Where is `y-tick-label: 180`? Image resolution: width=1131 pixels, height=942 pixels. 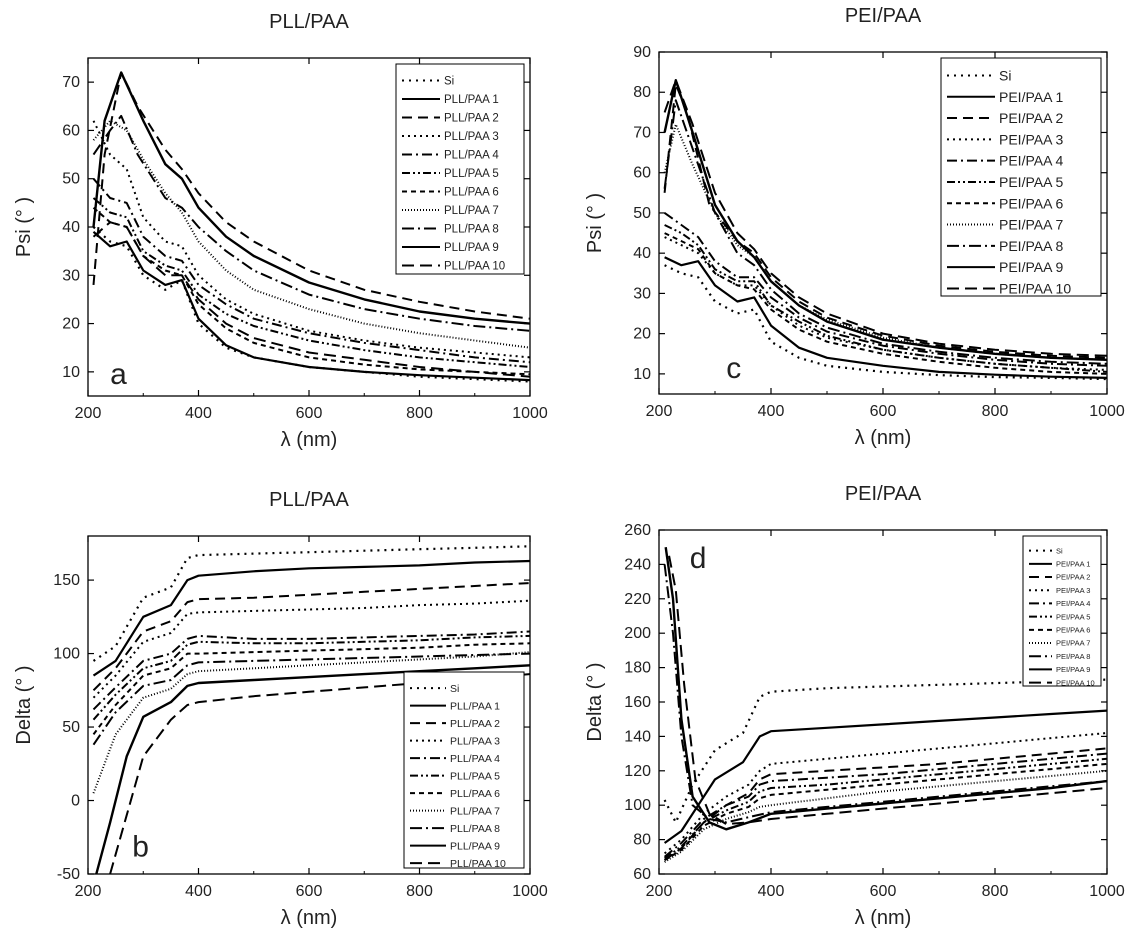
y-tick-label: 180 is located at coordinates (637, 668).